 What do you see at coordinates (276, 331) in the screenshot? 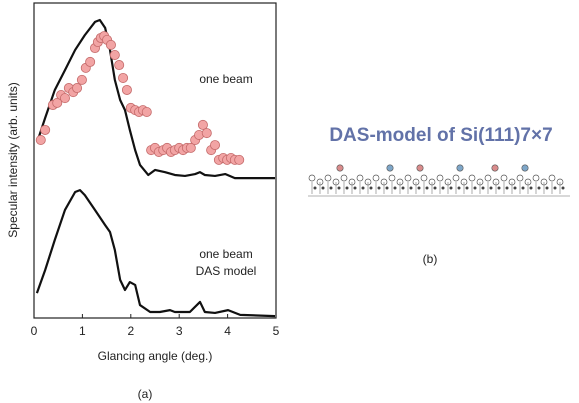
I see `x-tick-label: 5` at bounding box center [276, 331].